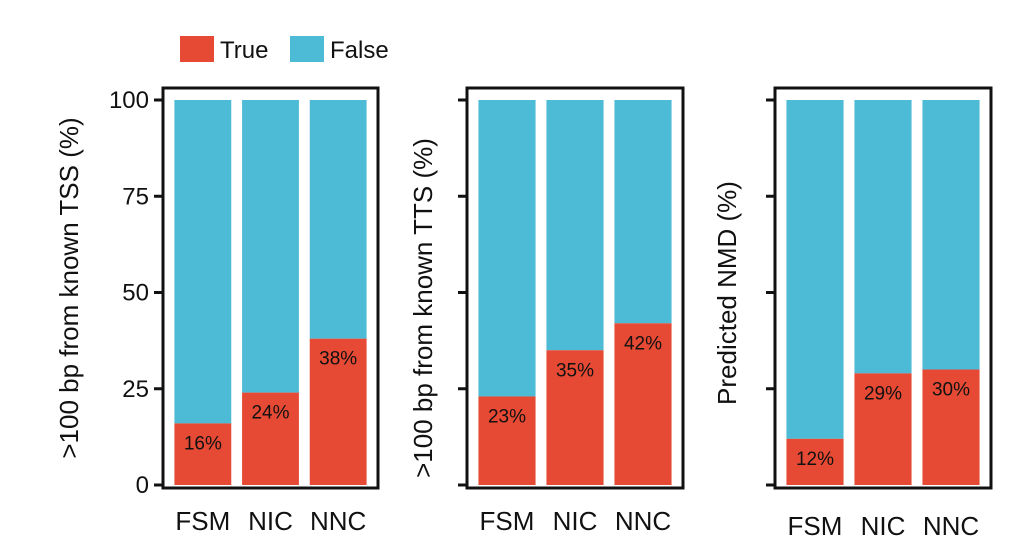 The width and height of the screenshot is (1030, 553). I want to click on y-tick-label: 100, so click(129, 100).